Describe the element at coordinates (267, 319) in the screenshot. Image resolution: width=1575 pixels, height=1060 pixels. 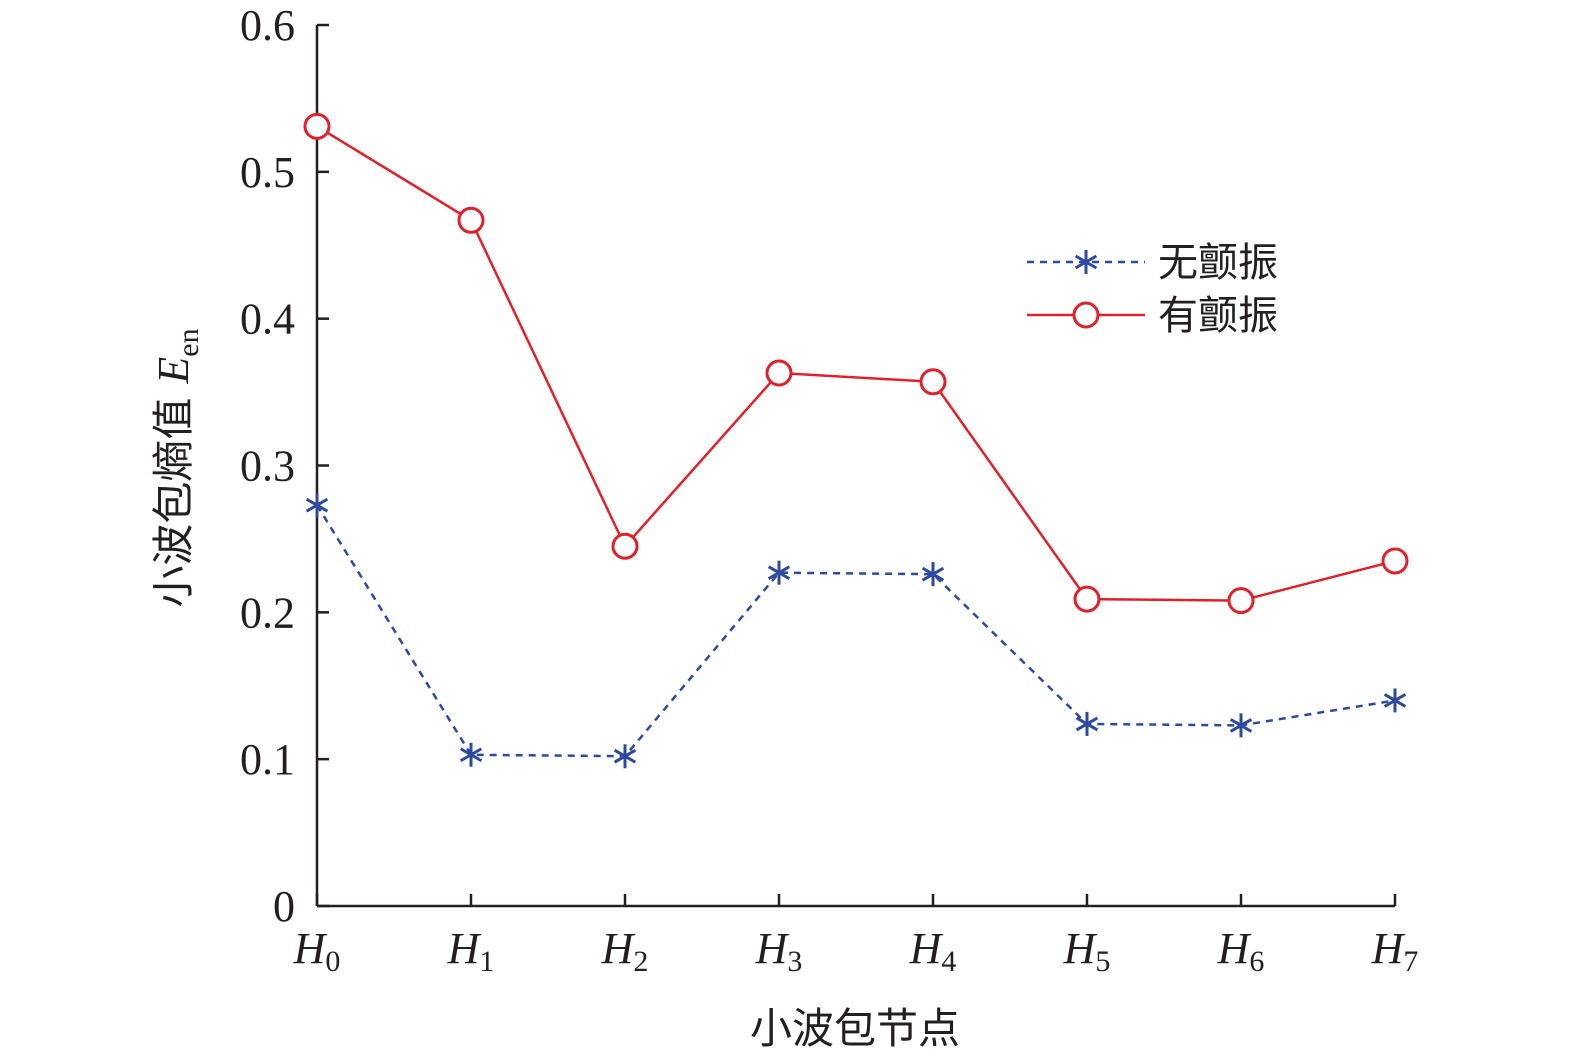
I see `y-tick-label: 0.4` at that location.